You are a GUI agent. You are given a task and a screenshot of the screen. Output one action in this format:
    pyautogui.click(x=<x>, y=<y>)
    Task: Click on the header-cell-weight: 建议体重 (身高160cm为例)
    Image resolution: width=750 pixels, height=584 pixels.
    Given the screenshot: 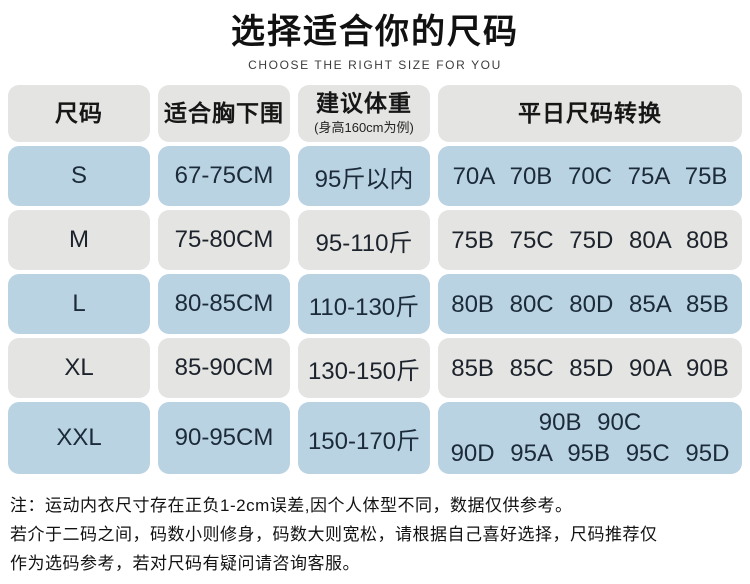 What is the action you would take?
    pyautogui.click(x=364, y=114)
    